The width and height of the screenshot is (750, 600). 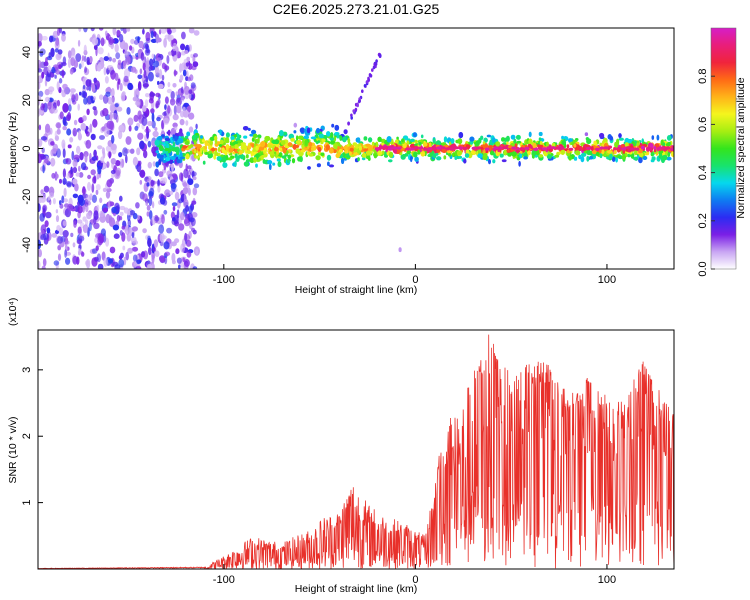 I want to click on colorbar-tick-label: 0.2, so click(x=703, y=220).